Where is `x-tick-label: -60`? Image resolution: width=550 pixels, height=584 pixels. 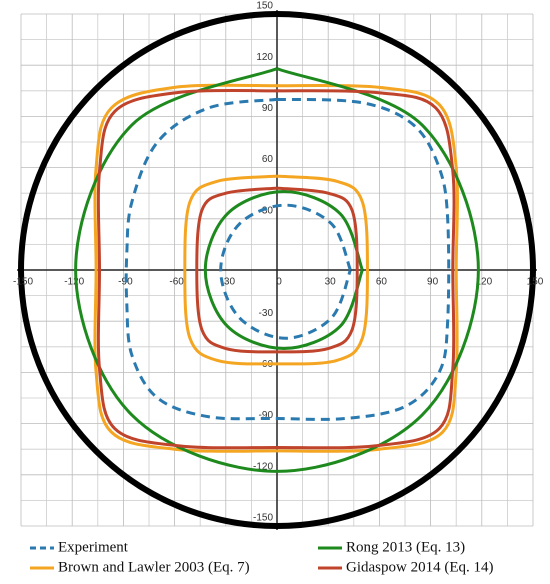
x-tick-label: -60 is located at coordinates (176, 282).